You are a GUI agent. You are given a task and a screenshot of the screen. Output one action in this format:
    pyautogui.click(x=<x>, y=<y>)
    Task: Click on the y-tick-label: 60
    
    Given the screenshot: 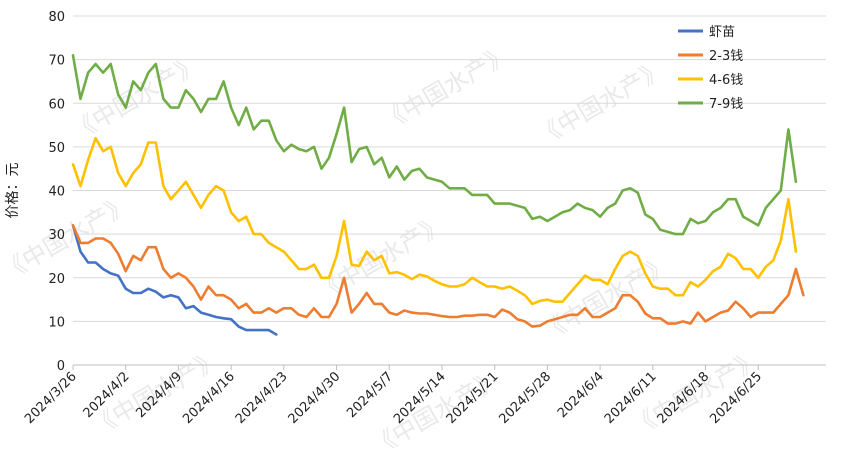 What is the action you would take?
    pyautogui.click(x=56, y=104)
    